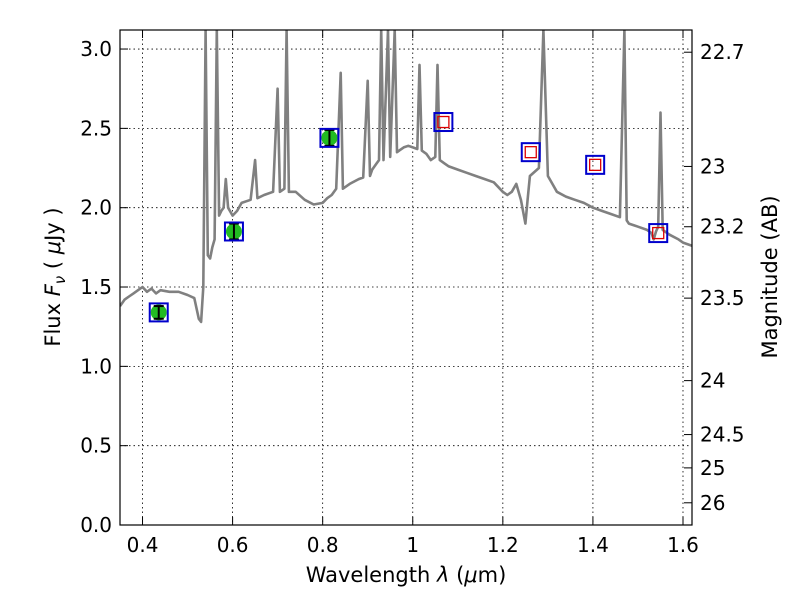 Image resolution: width=800 pixels, height=600 pixels. Describe the element at coordinates (96, 128) in the screenshot. I see `y-tick-label: 2.5` at that location.